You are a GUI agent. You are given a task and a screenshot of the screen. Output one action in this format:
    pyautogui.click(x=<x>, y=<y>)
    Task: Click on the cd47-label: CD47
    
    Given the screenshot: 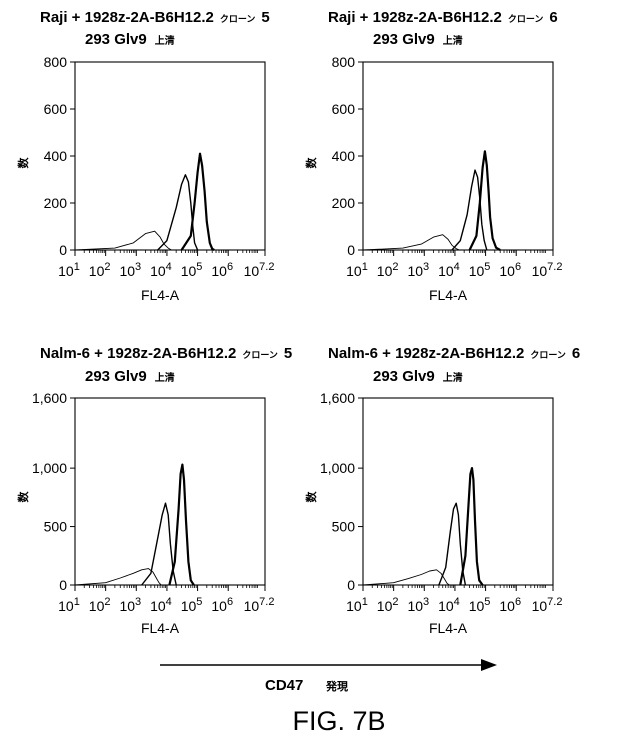 What is the action you would take?
    pyautogui.click(x=284, y=685)
    